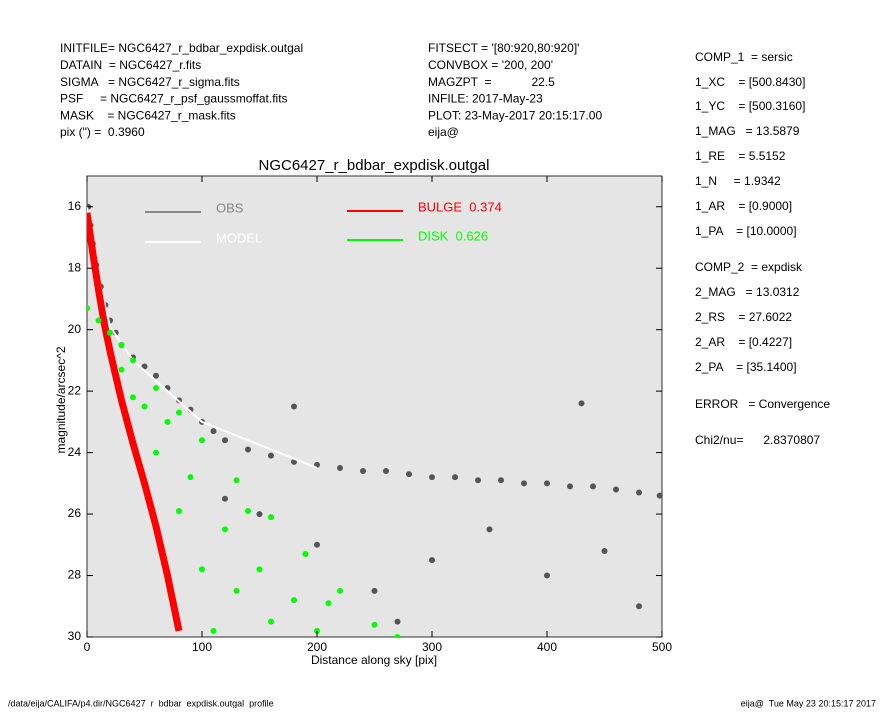  I want to click on x-tick-label: 300, so click(432, 647).